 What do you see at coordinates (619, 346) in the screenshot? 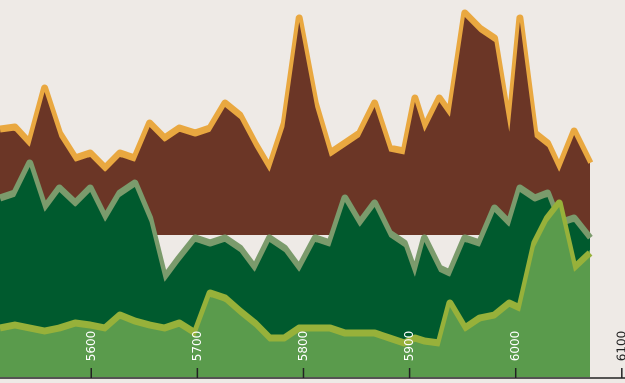
I see `x-tick-label: 6100` at bounding box center [619, 346].